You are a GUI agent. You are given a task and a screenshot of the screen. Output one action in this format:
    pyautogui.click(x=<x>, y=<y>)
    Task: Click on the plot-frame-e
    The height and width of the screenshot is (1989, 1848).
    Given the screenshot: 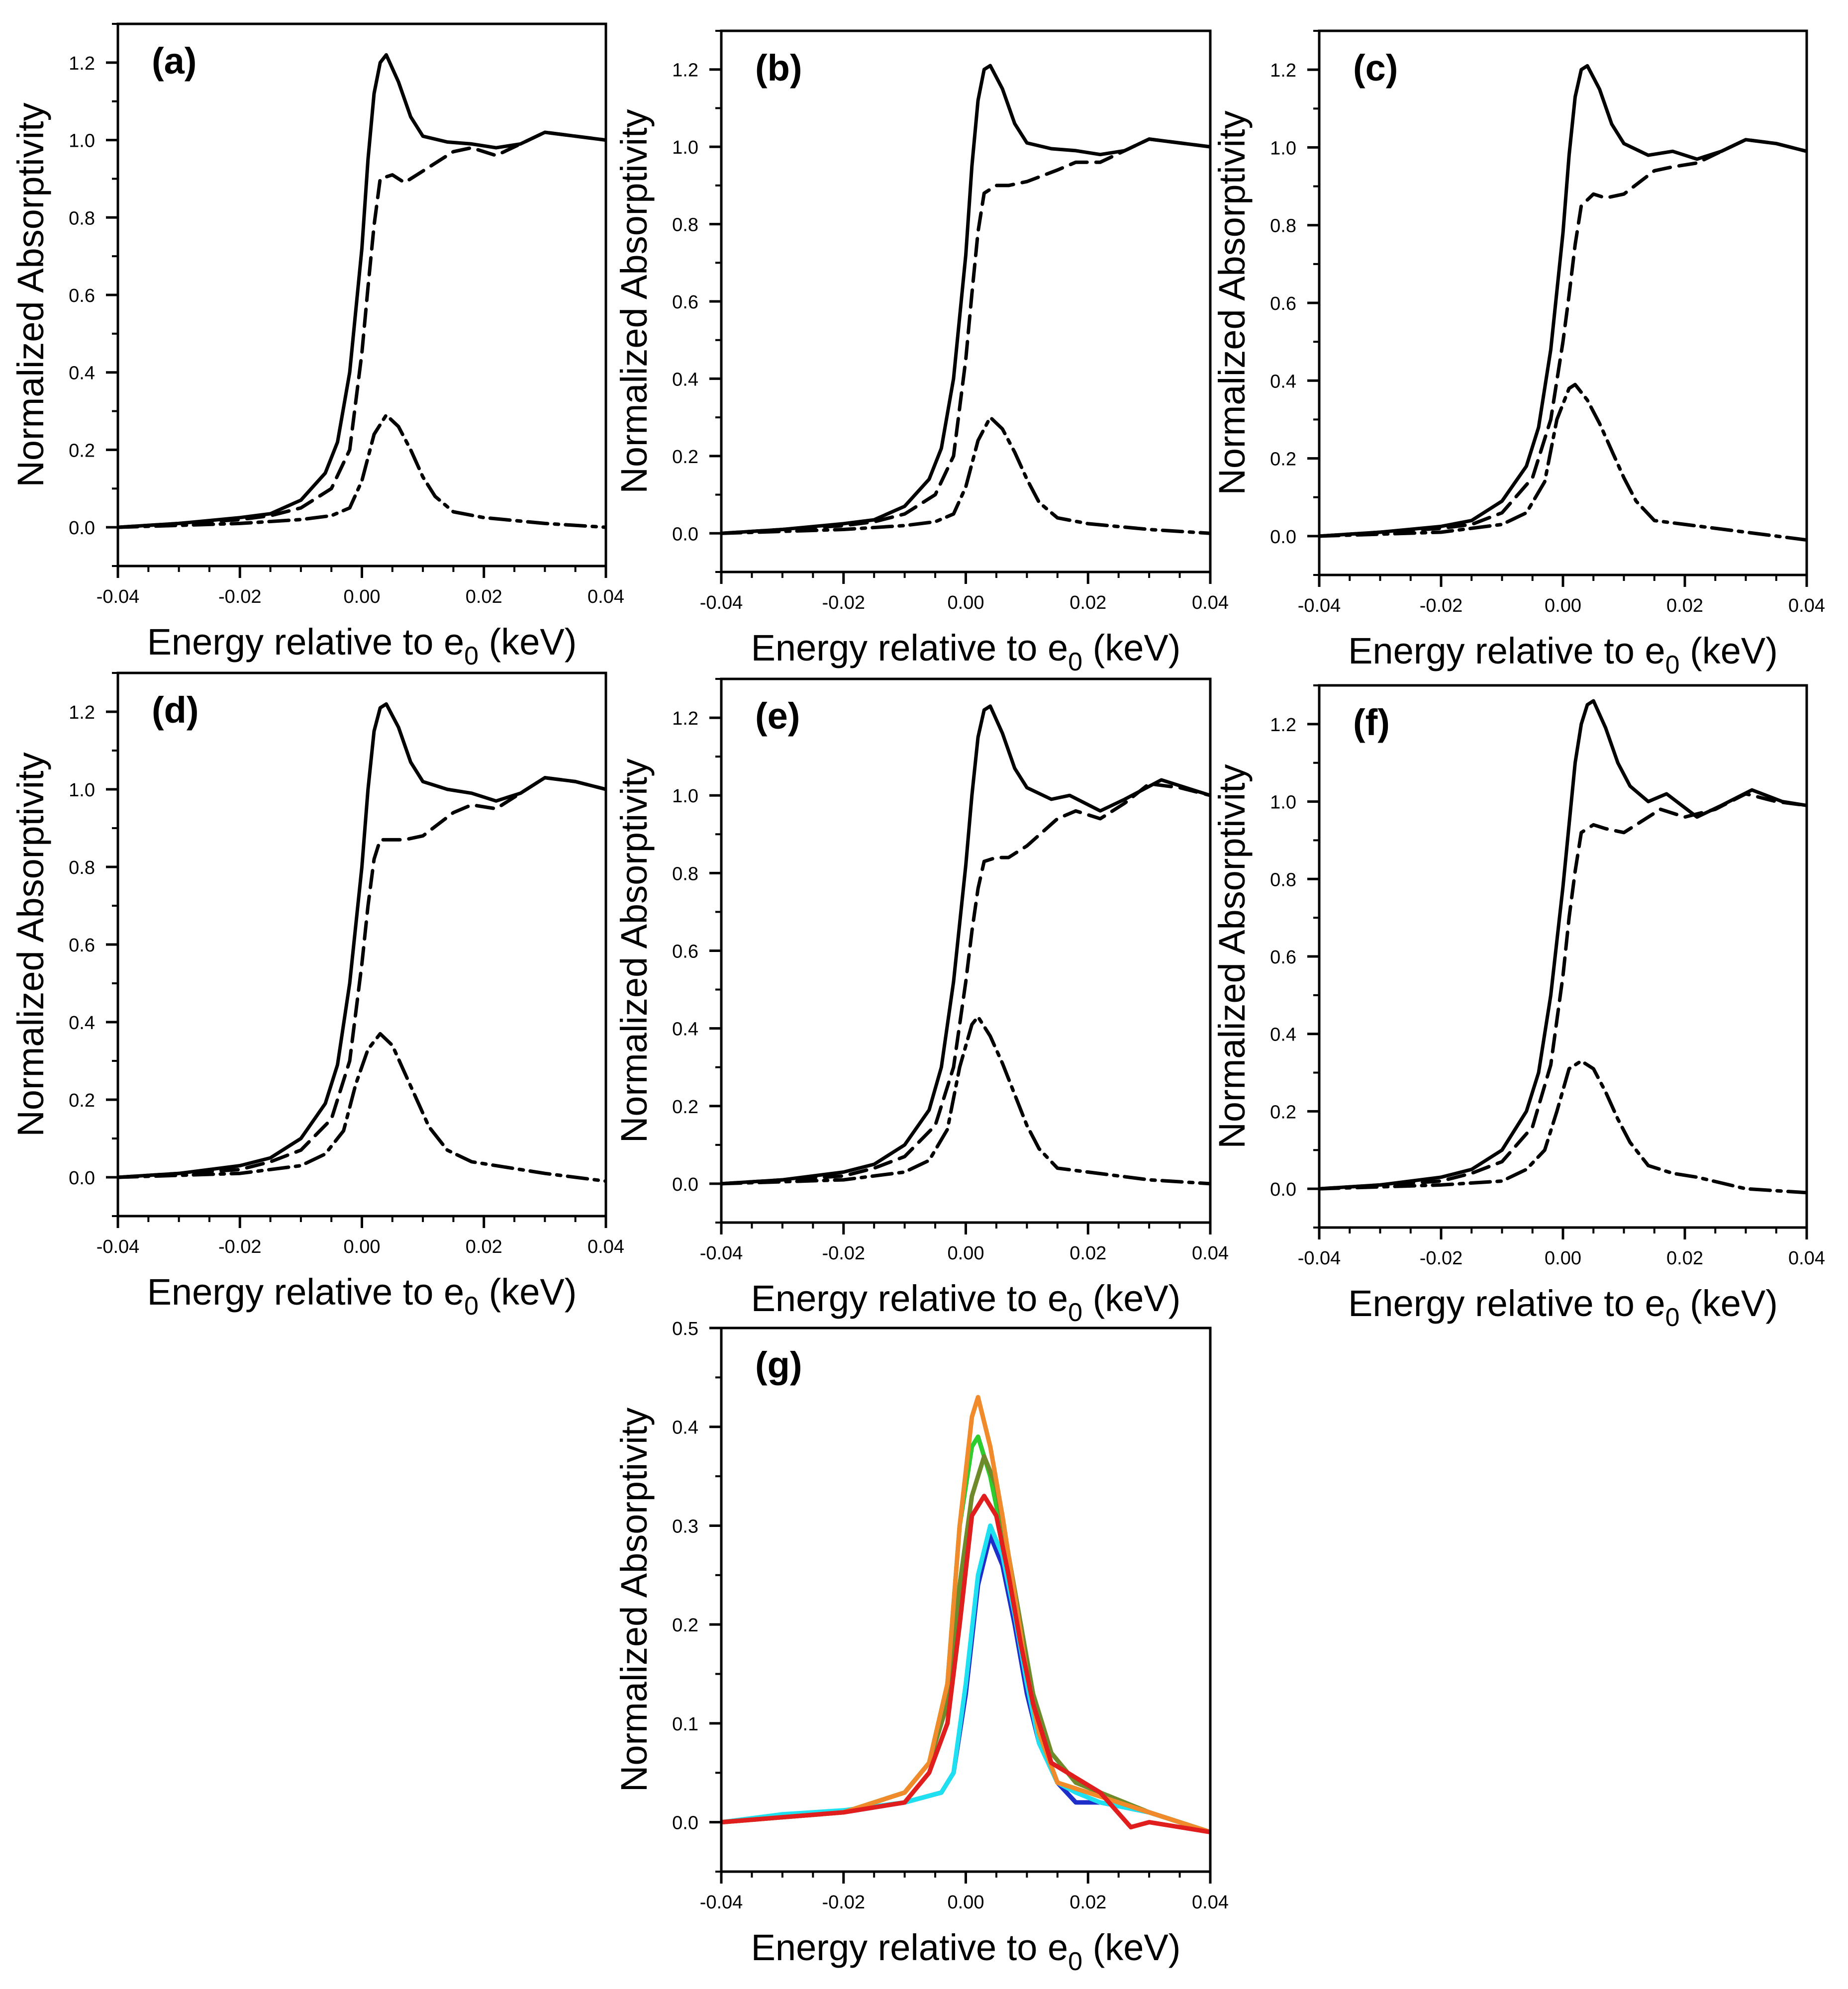 What is the action you would take?
    pyautogui.click(x=966, y=951)
    